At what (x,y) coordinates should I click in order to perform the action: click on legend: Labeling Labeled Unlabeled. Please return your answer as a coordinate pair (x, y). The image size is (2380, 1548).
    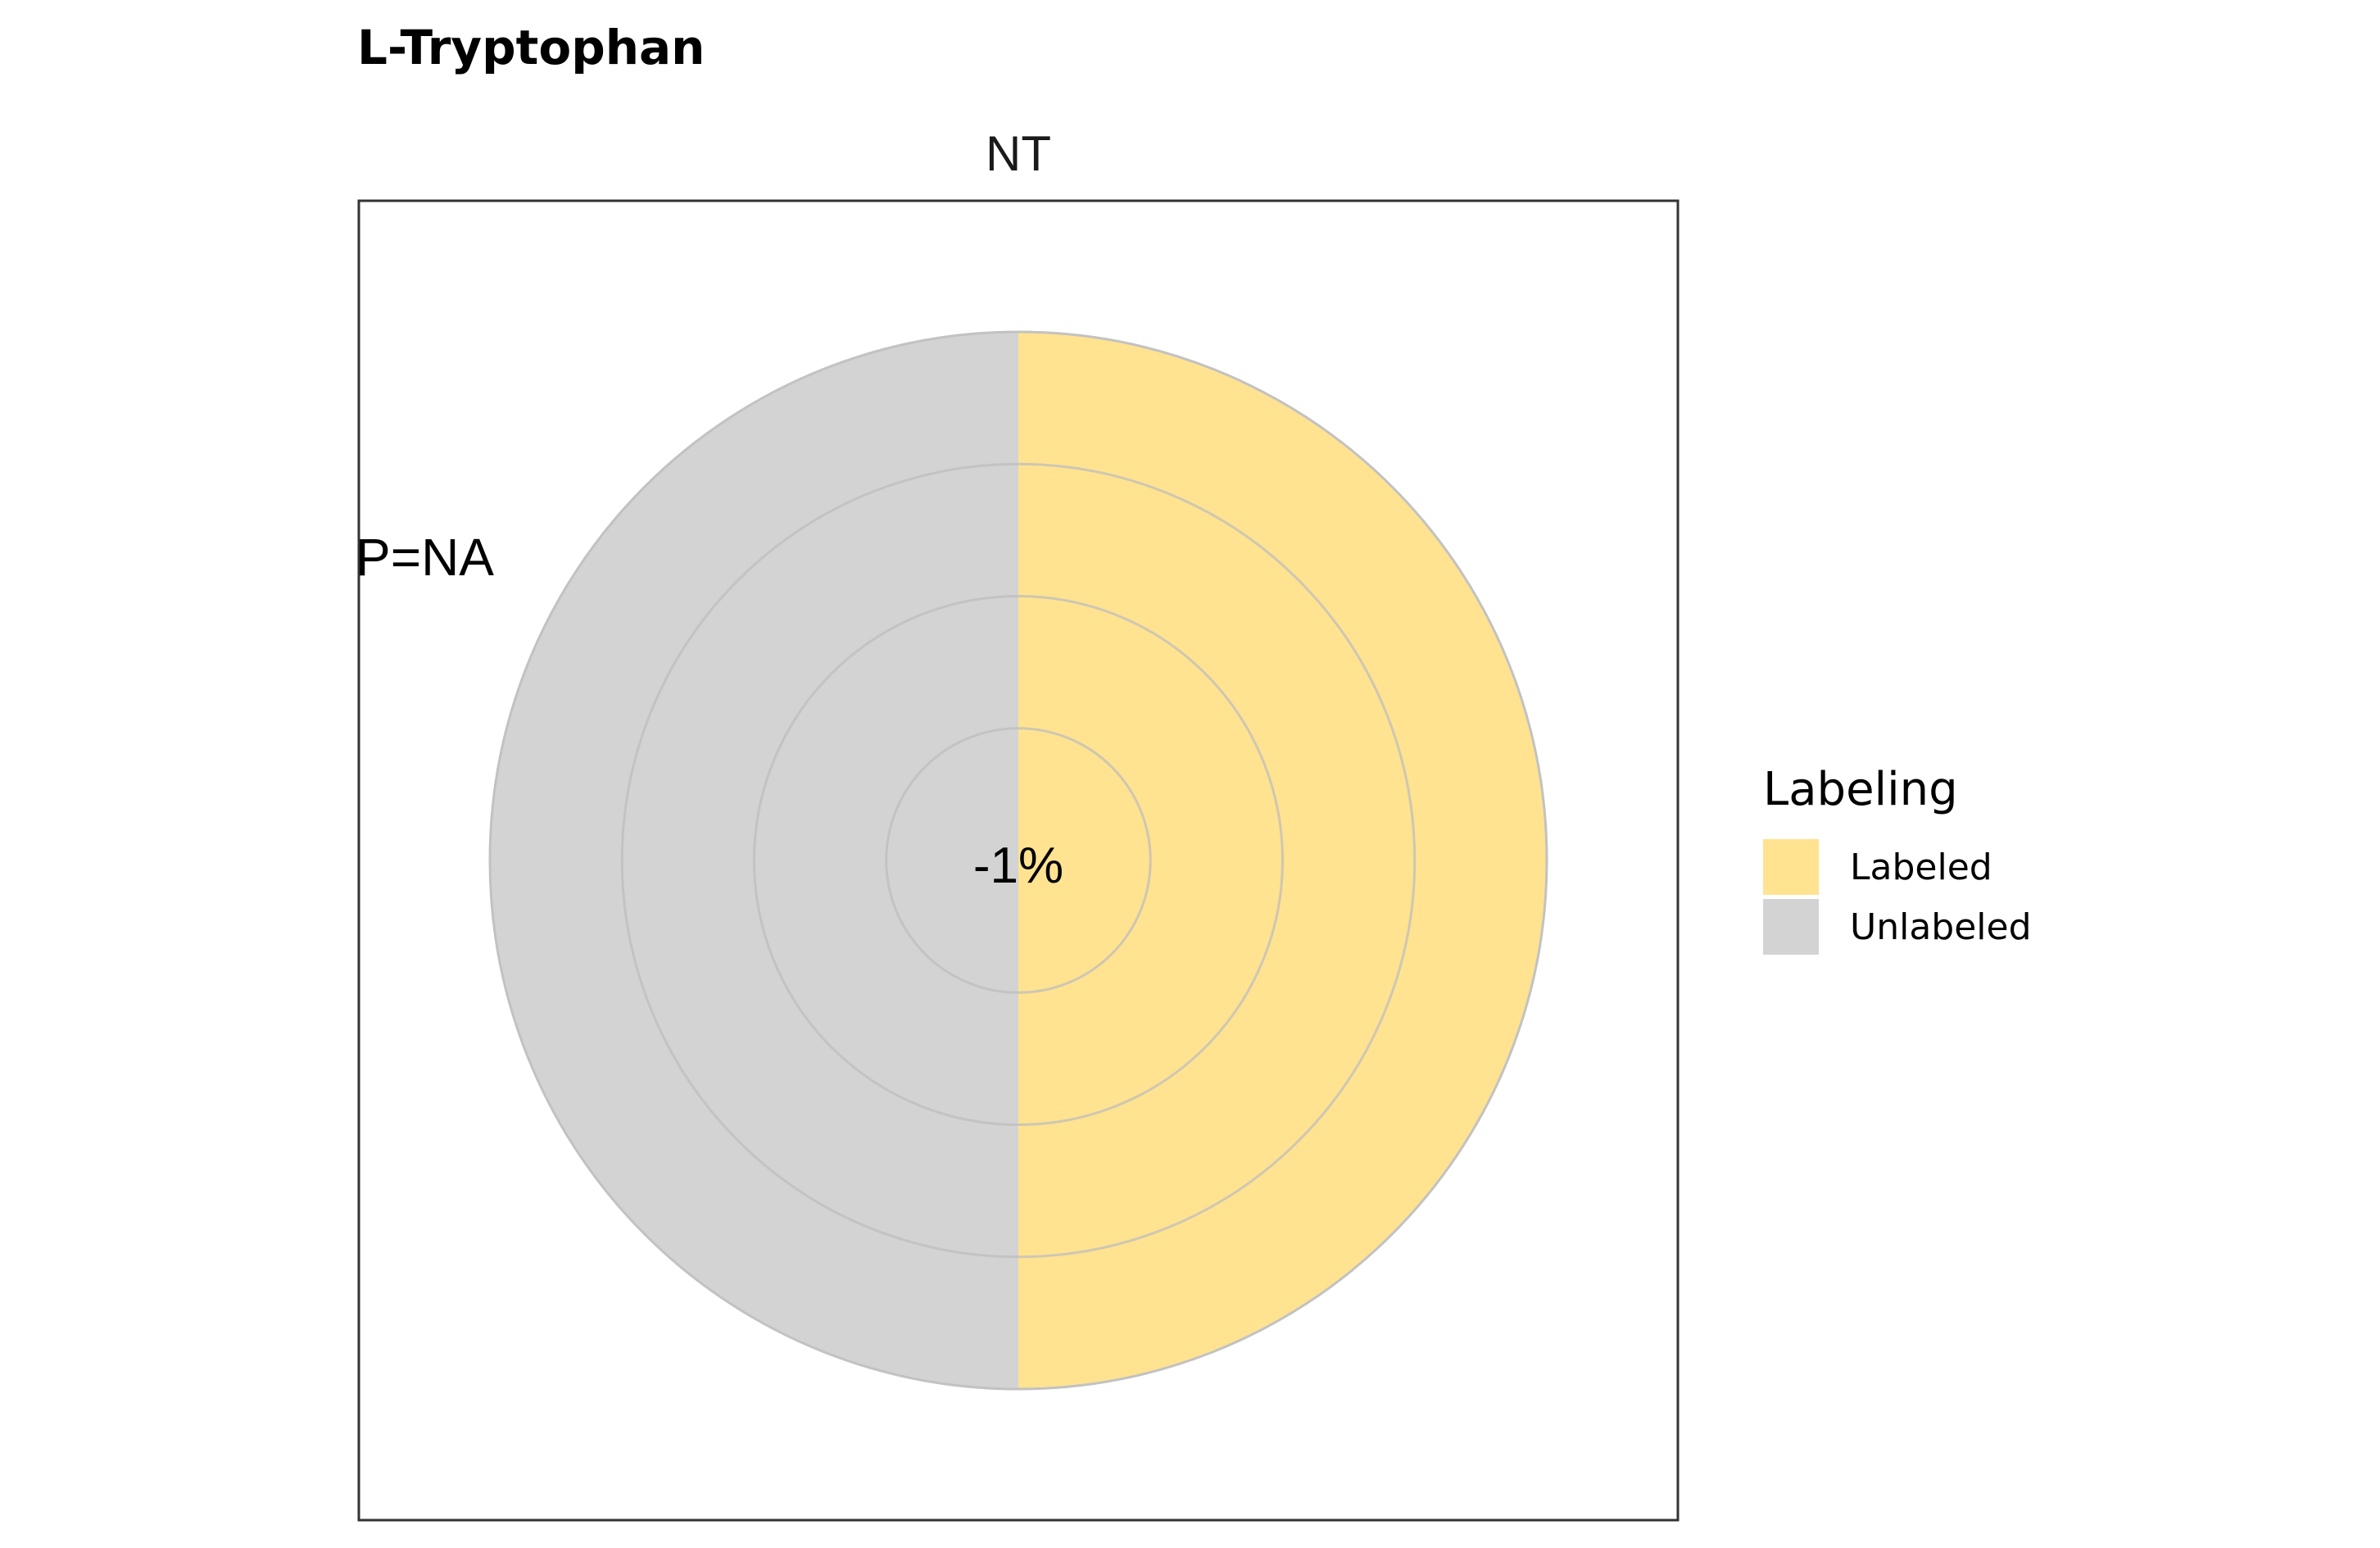
    Looking at the image, I should click on (1897, 859).